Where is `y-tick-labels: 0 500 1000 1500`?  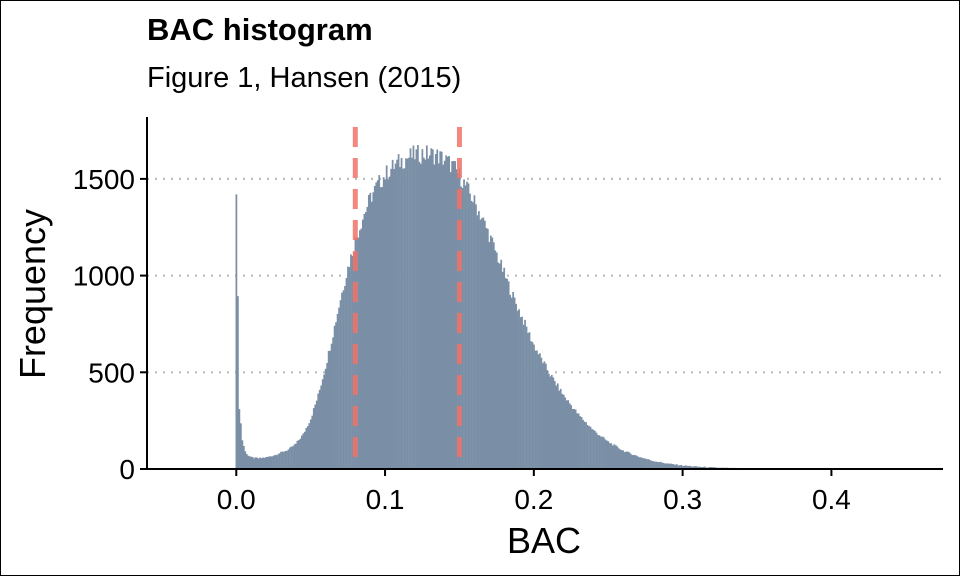 y-tick-labels: 0 500 1000 1500 is located at coordinates (104, 324).